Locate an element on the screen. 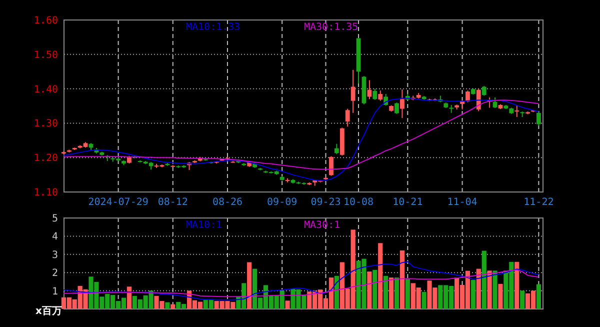  y-tick-label: 1.60 is located at coordinates (46, 21).